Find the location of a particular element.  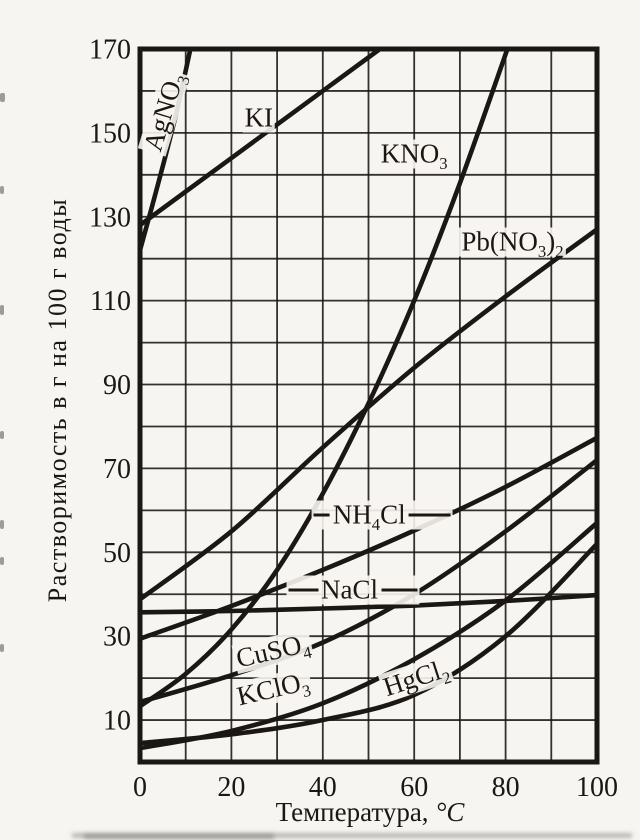

y-tick-label: 130 is located at coordinates (110, 217).